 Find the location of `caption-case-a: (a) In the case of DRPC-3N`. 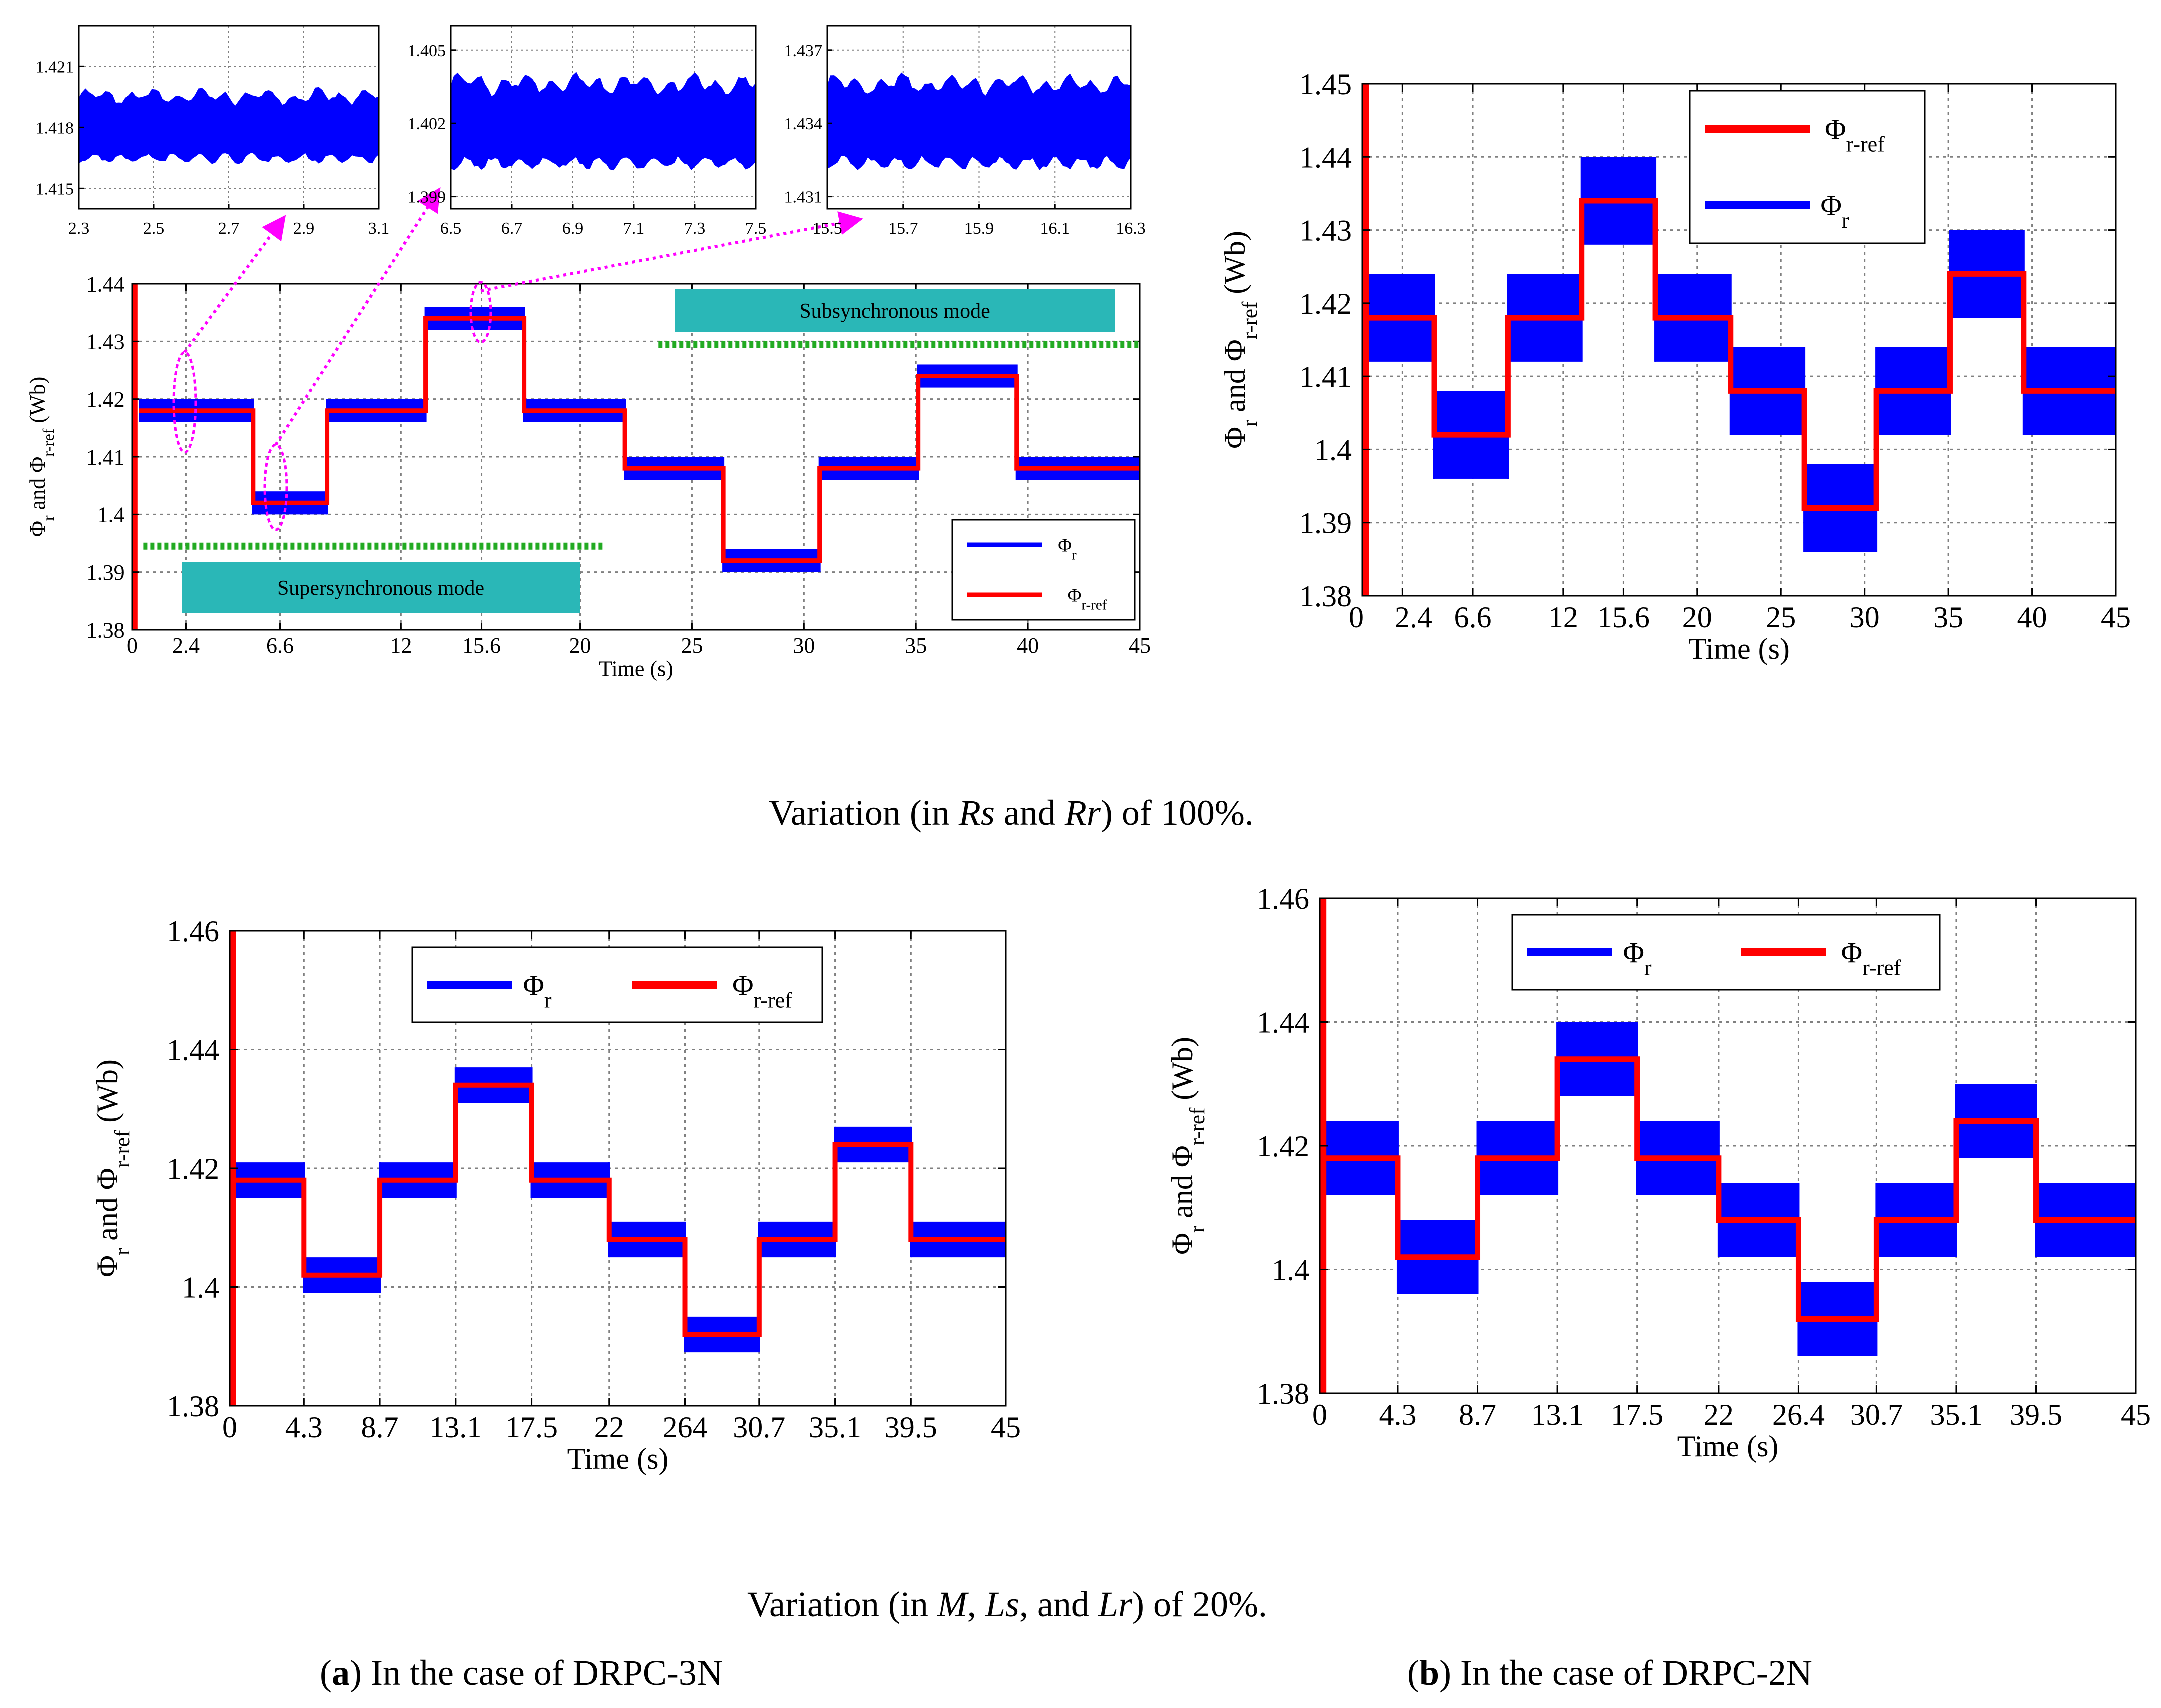

caption-case-a: (a) In the case of DRPC-3N is located at coordinates (521, 1673).